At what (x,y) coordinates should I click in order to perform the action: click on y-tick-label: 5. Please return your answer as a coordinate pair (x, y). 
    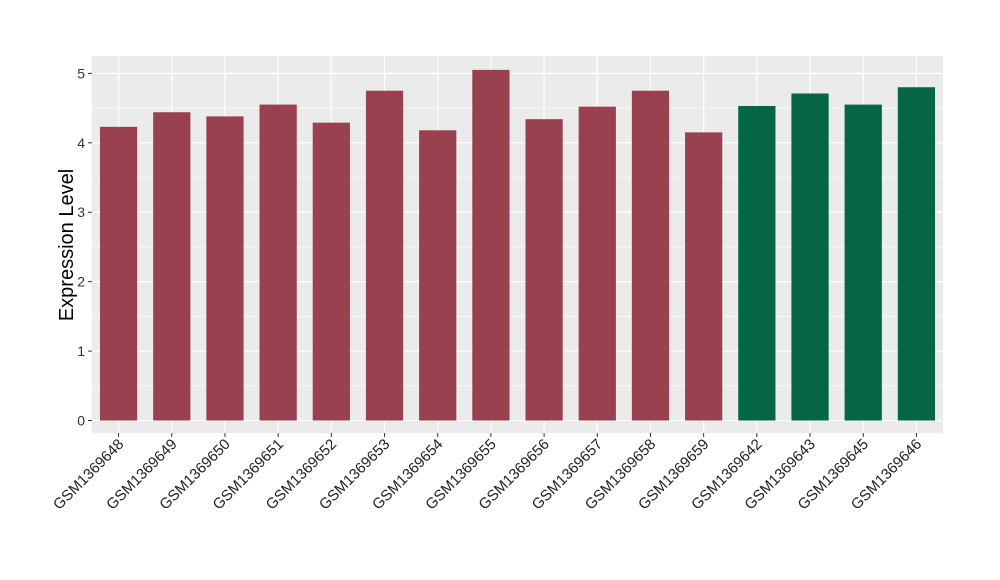
    Looking at the image, I should click on (81, 73).